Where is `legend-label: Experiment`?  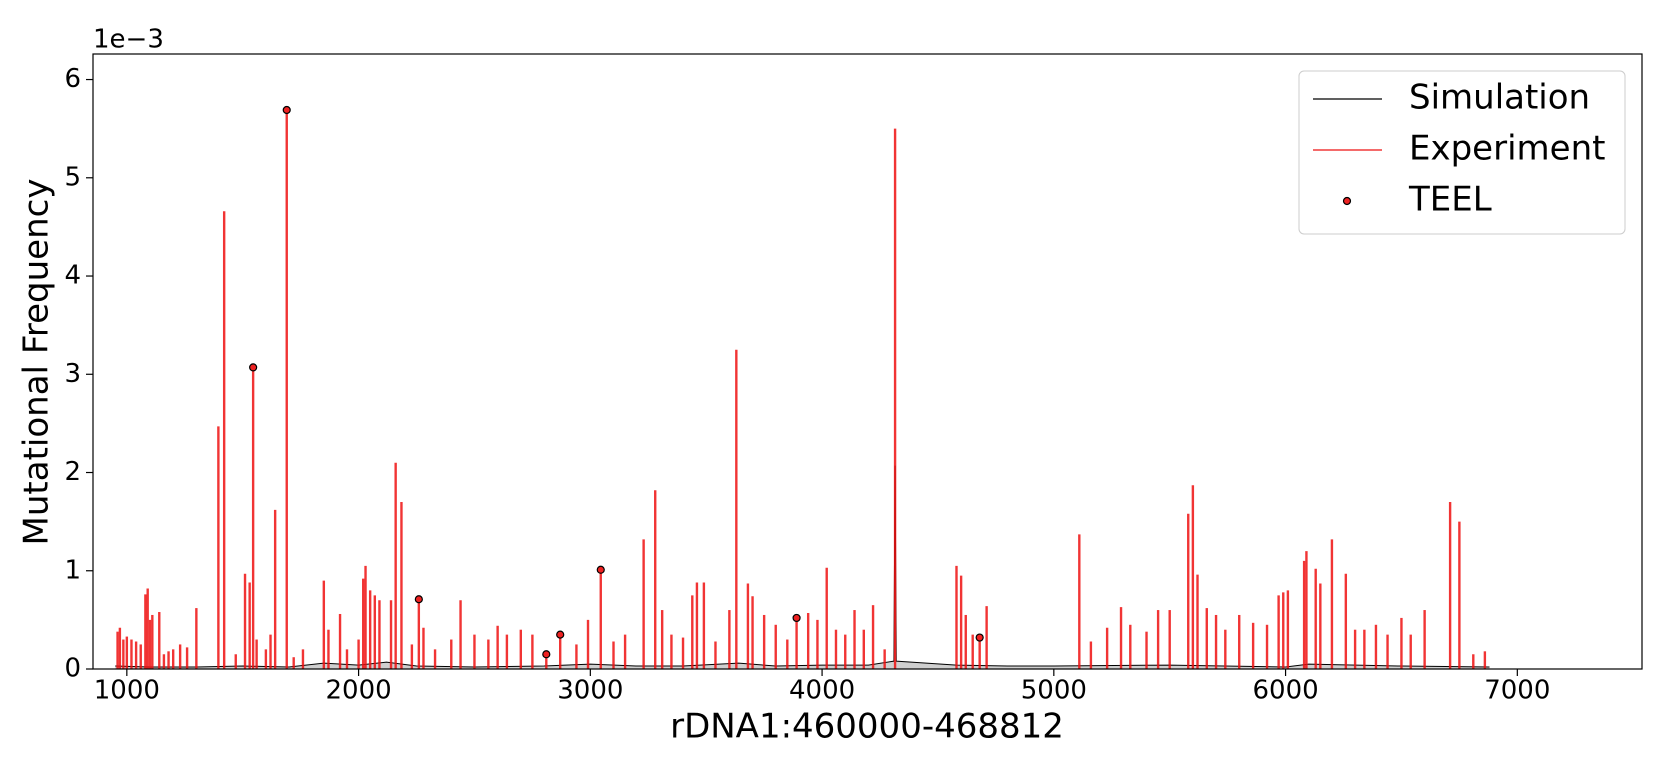 legend-label: Experiment is located at coordinates (1507, 149).